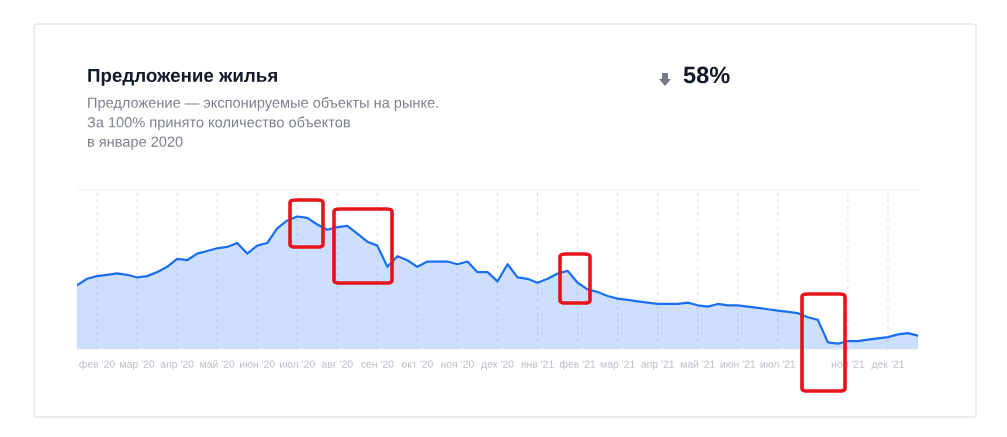  I want to click on x-tick-label: сен '20, so click(377, 364).